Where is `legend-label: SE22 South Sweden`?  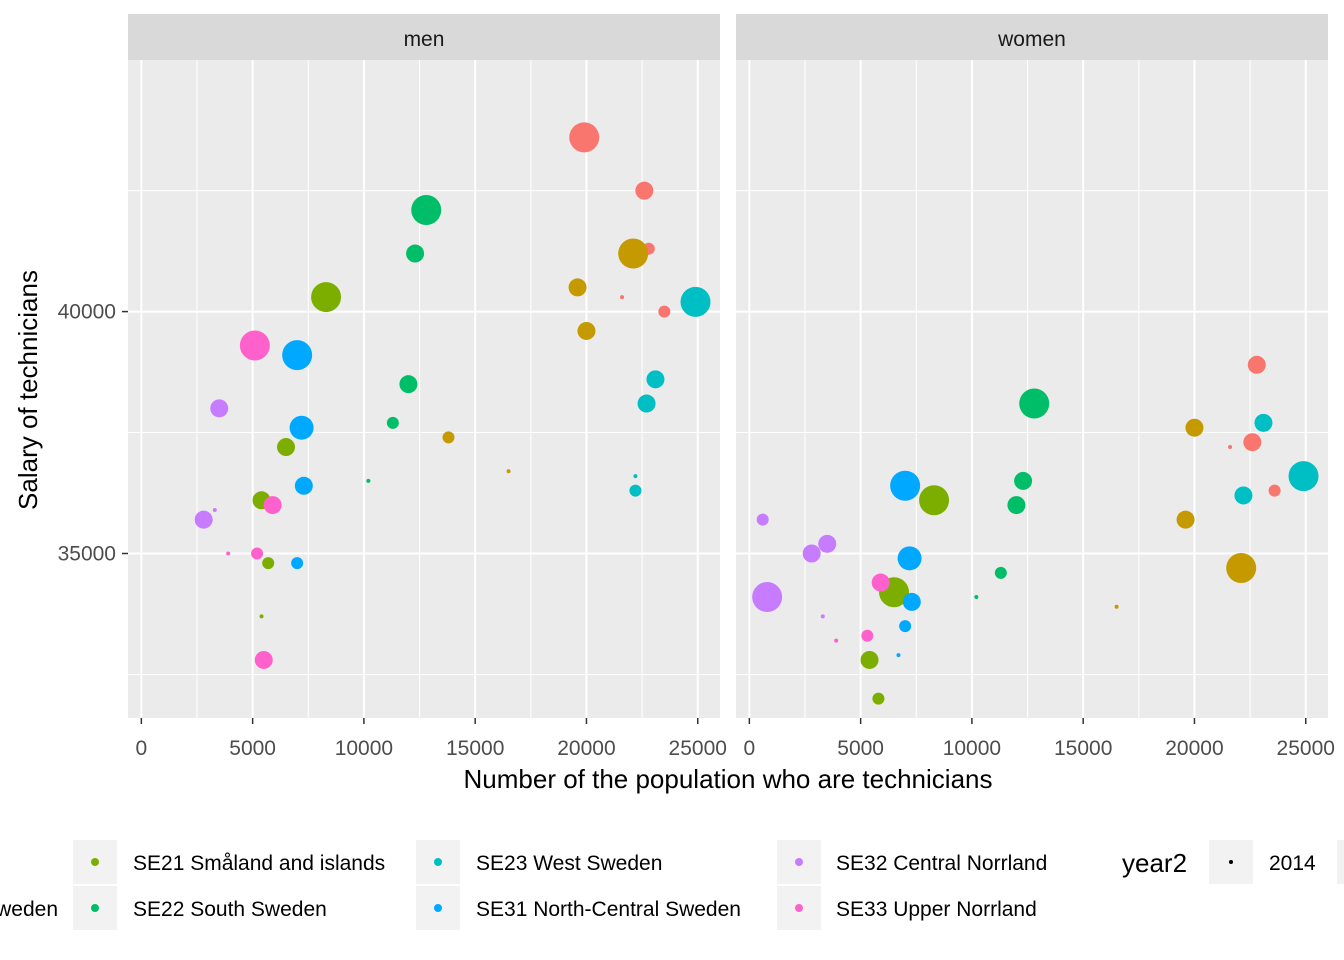 legend-label: SE22 South Sweden is located at coordinates (230, 909).